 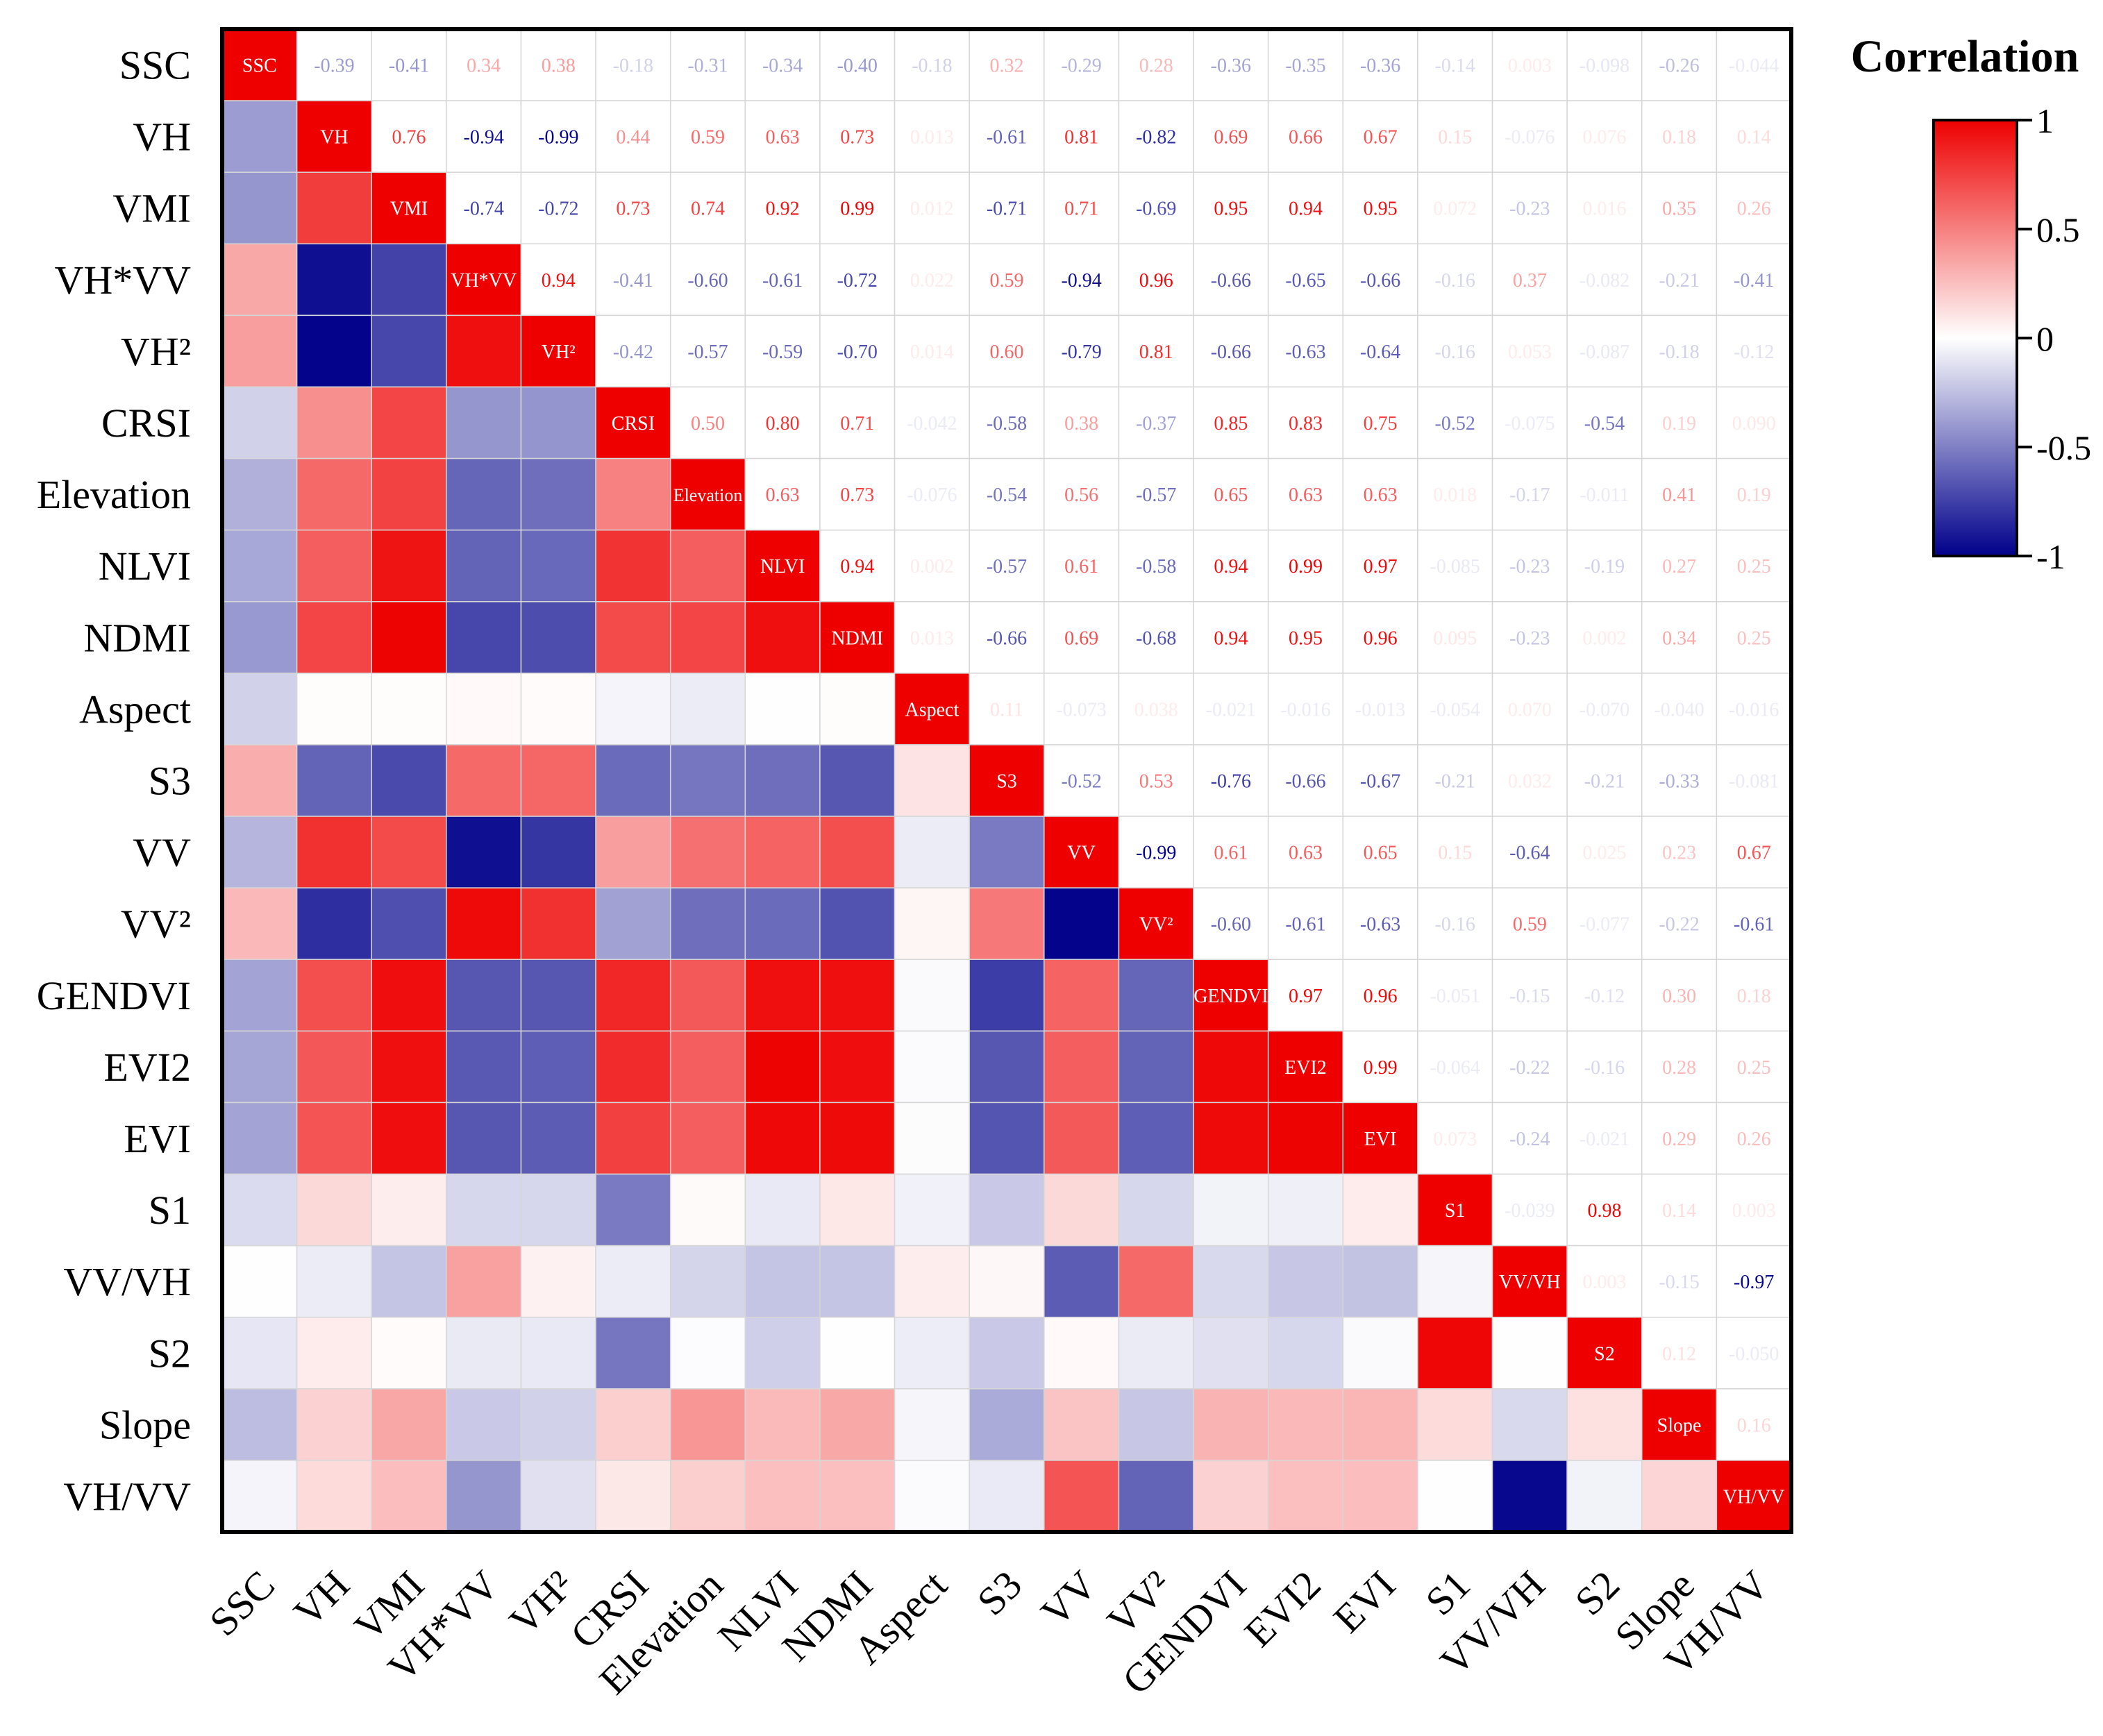 What do you see at coordinates (1455, 853) in the screenshot?
I see `correlation-value: 0.15` at bounding box center [1455, 853].